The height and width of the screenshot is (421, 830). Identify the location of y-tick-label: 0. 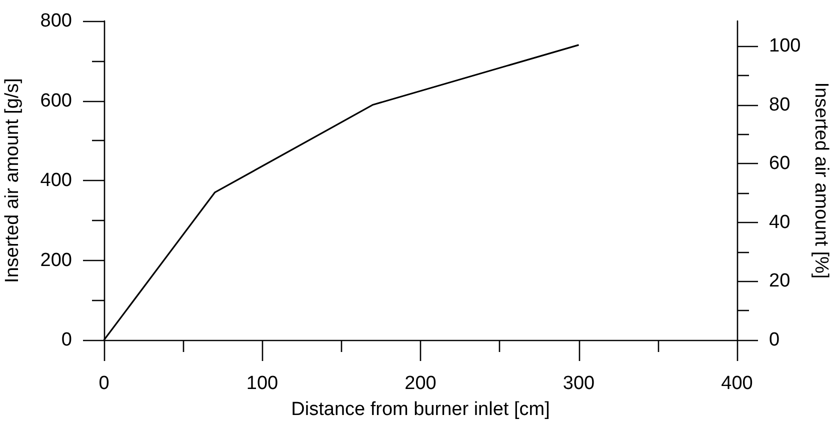
(66, 340).